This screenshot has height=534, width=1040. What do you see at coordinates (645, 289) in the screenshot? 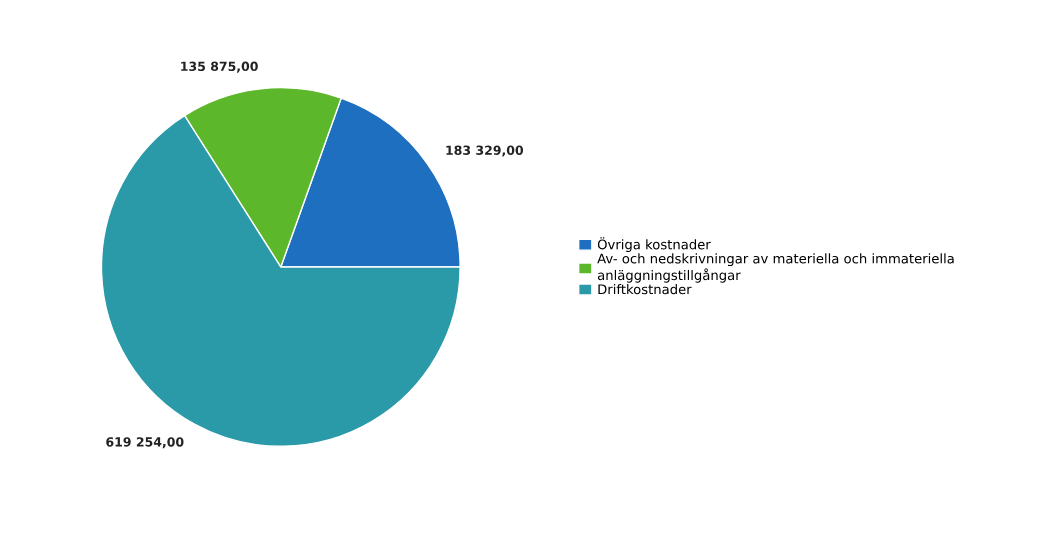
I see `legend-label: Driftkostnader` at bounding box center [645, 289].